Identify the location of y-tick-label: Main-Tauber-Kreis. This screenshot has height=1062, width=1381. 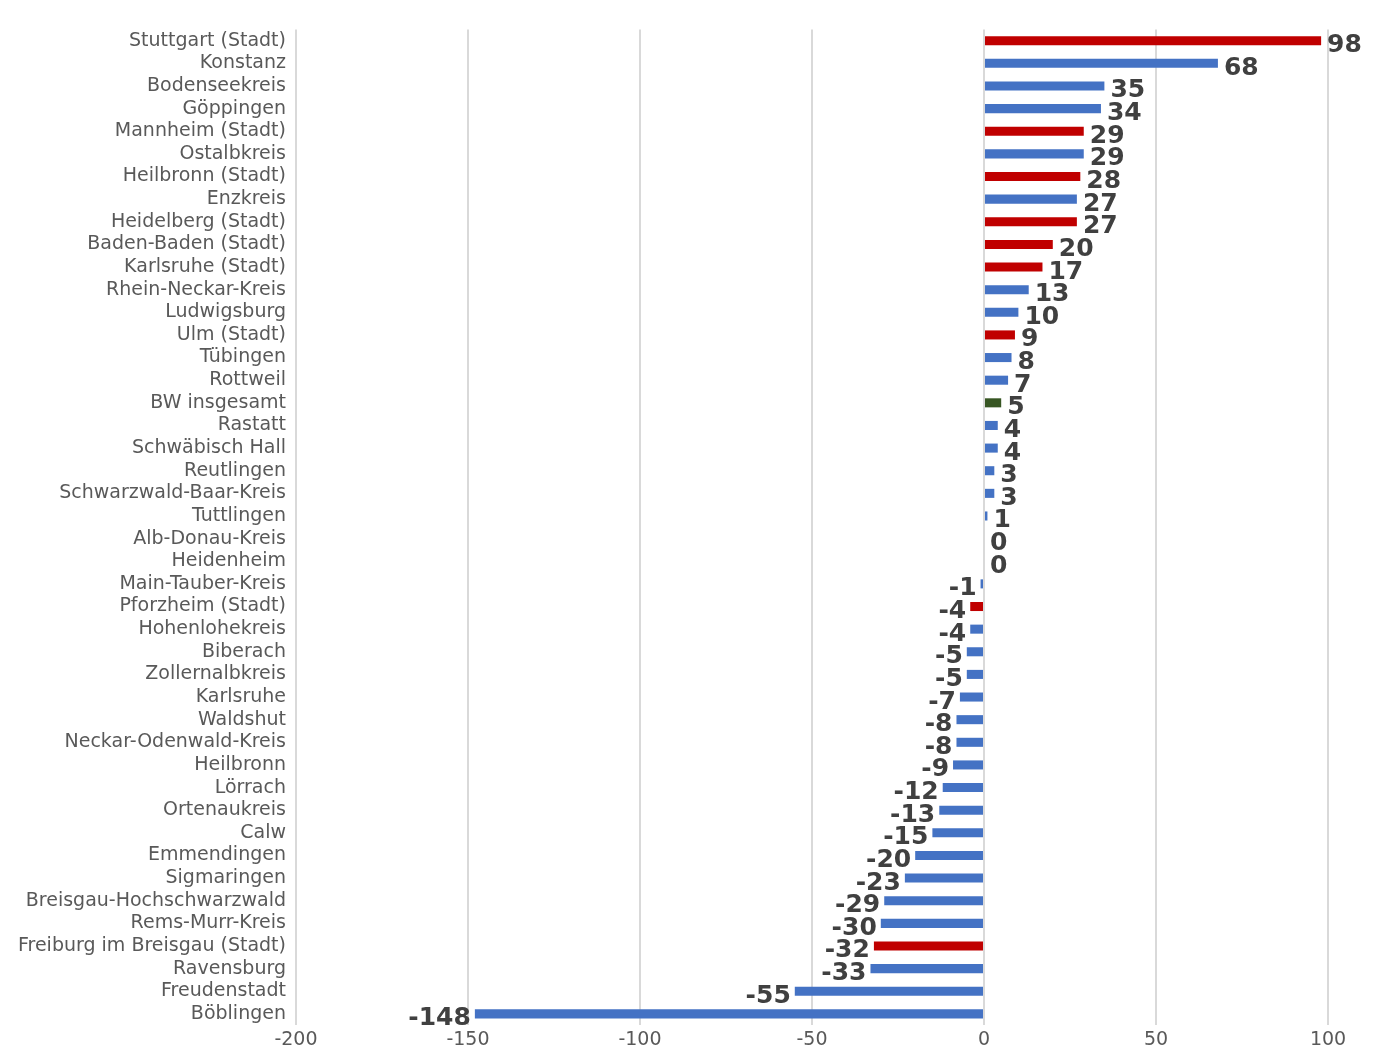
(202, 581).